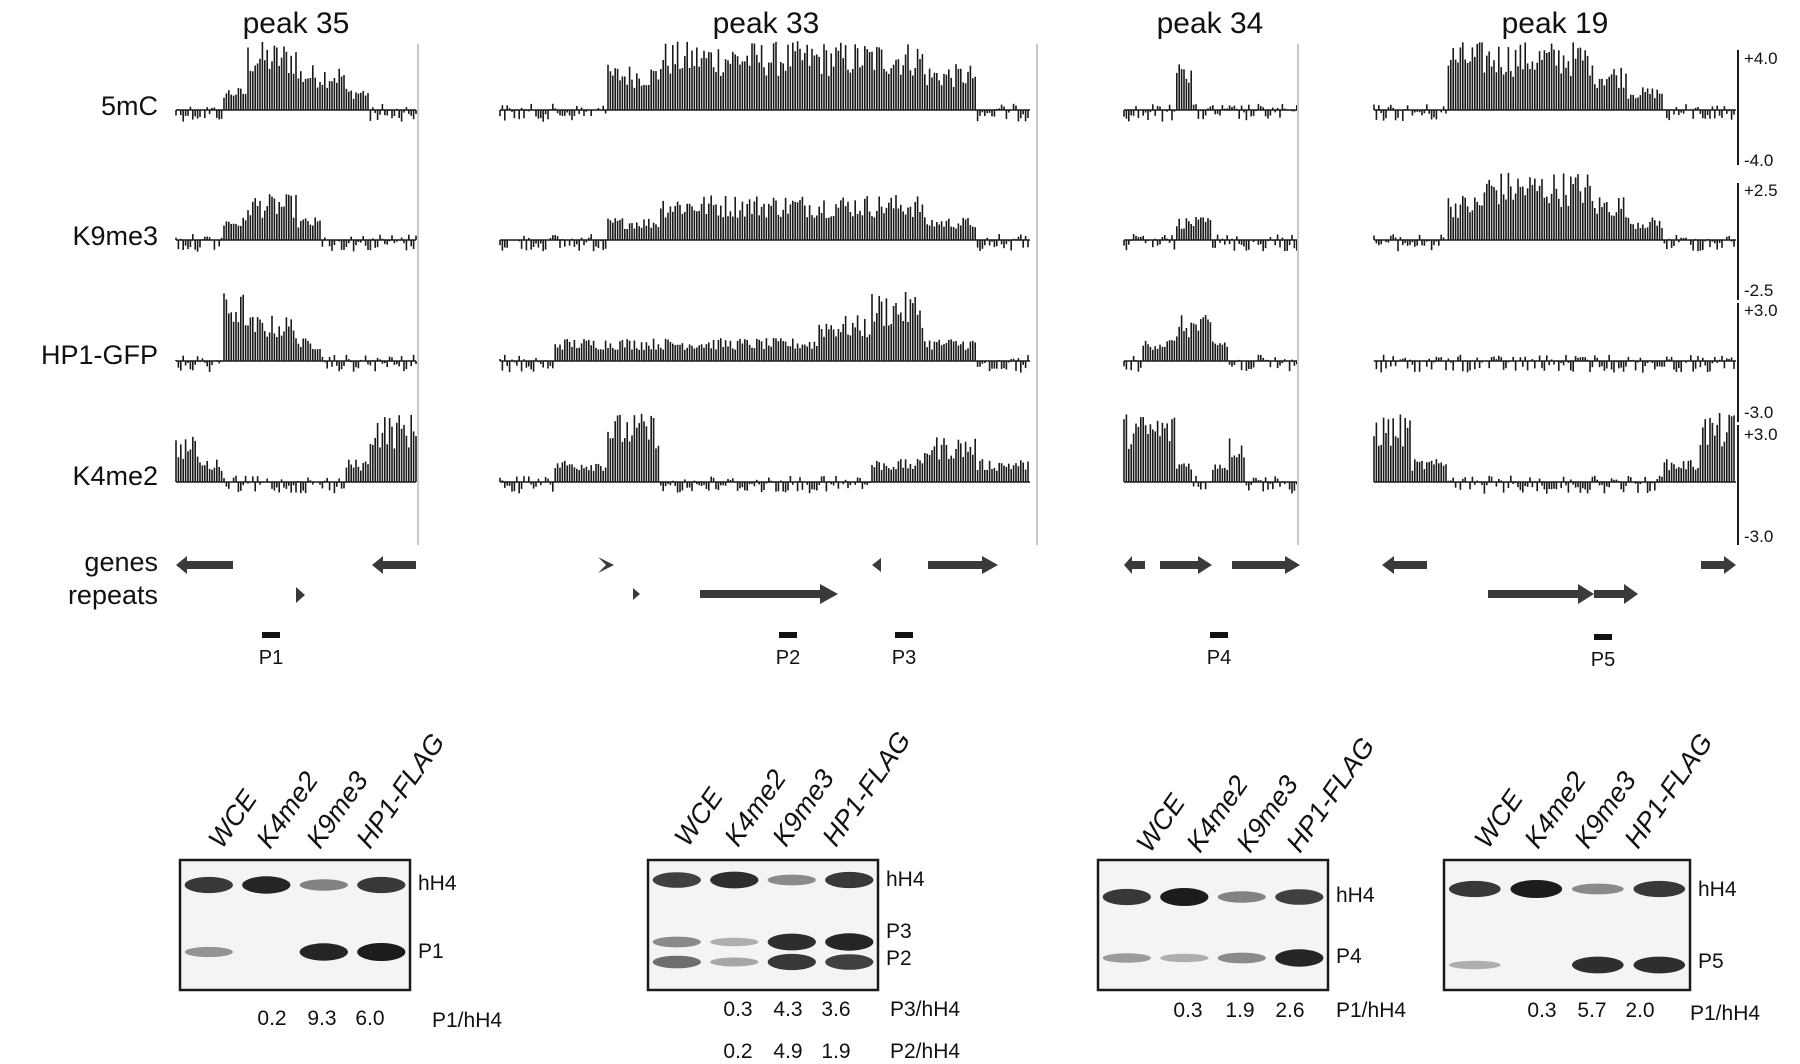 This screenshot has width=1800, height=1064. What do you see at coordinates (1761, 58) in the screenshot?
I see `scale-top-5mc: +4.0` at bounding box center [1761, 58].